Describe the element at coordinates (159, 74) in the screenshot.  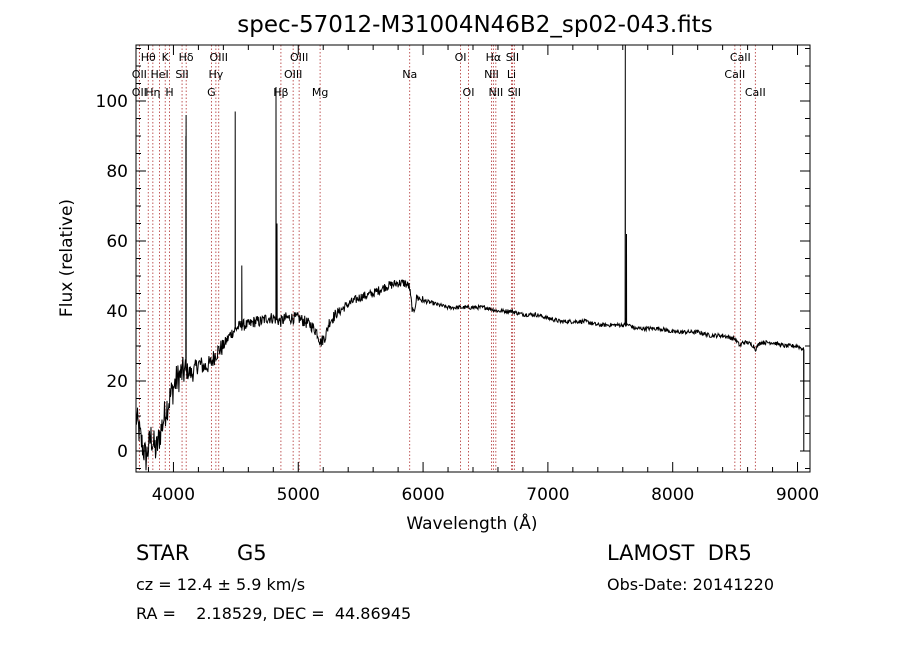
I see `spectral-line-label: HeI` at that location.